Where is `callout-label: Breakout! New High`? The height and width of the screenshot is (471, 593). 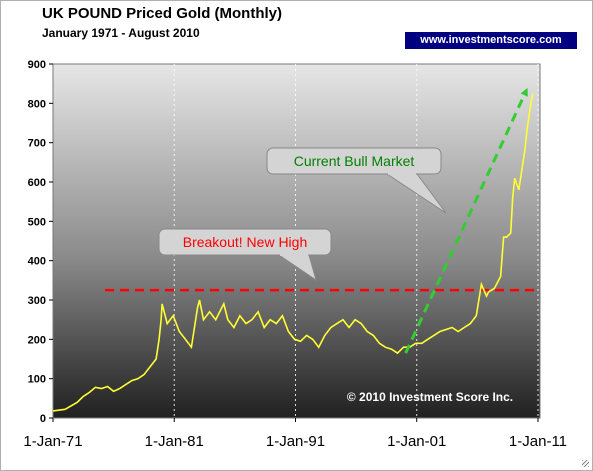 callout-label: Breakout! New High is located at coordinates (245, 242).